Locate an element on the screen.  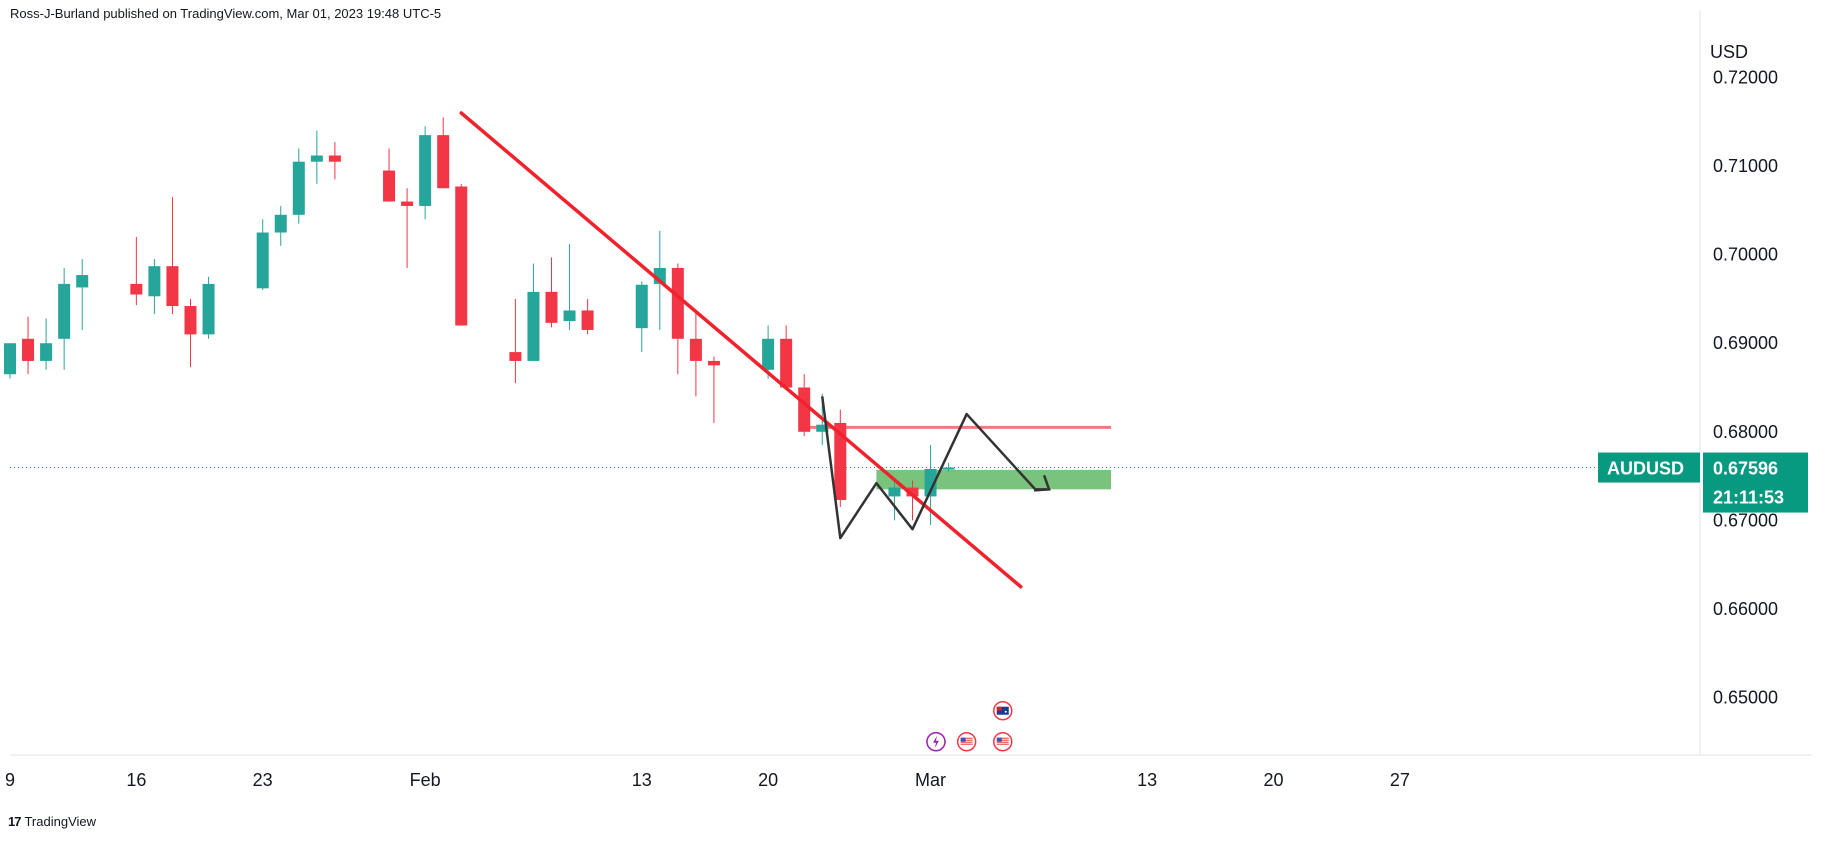
symbol-badge-bg is located at coordinates (1649, 467).